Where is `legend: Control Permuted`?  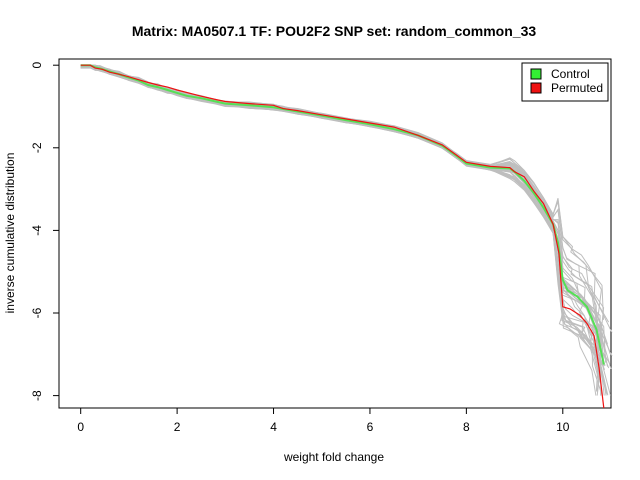
legend: Control Permuted is located at coordinates (565, 82).